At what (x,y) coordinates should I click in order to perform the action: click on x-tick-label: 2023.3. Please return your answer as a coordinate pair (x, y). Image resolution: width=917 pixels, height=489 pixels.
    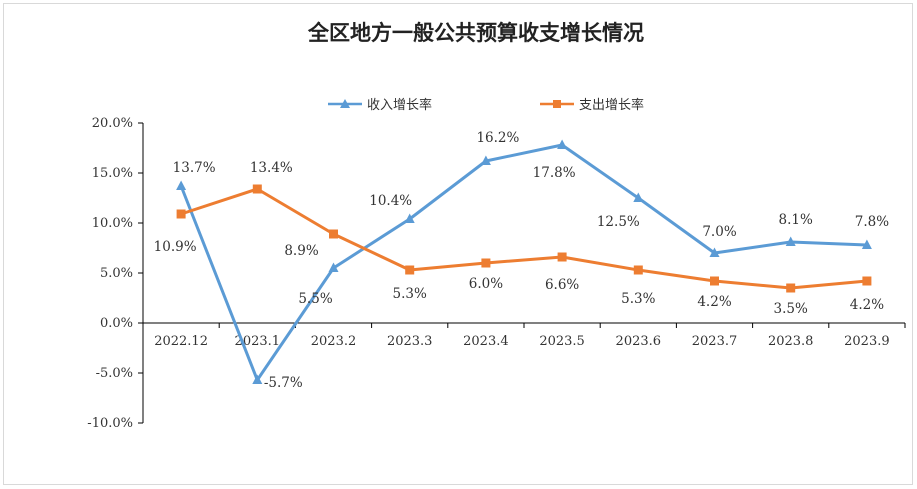
    Looking at the image, I should click on (410, 341).